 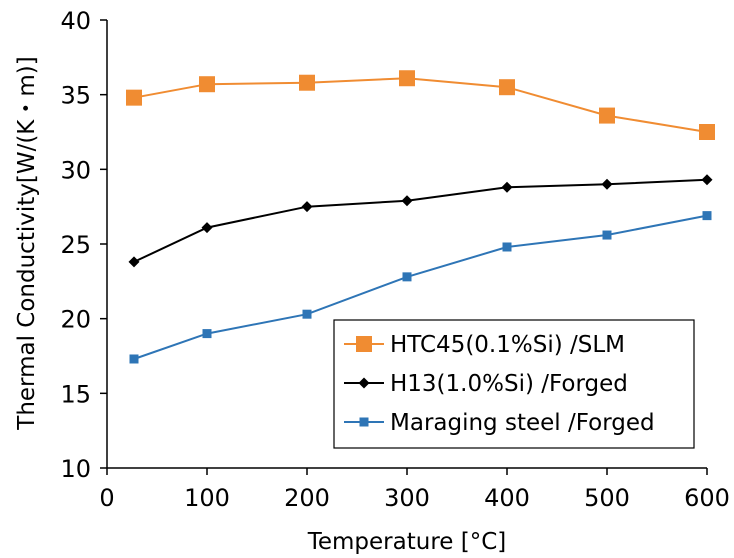 What do you see at coordinates (407, 498) in the screenshot?
I see `x-tick-label: 300` at bounding box center [407, 498].